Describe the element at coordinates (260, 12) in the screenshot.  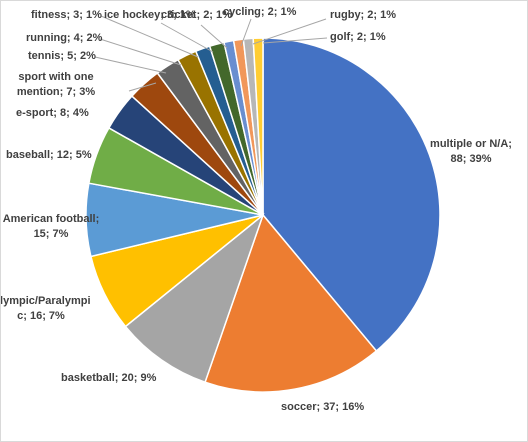
I see `data-label-cycling: cycling; 2; 1%` at that location.